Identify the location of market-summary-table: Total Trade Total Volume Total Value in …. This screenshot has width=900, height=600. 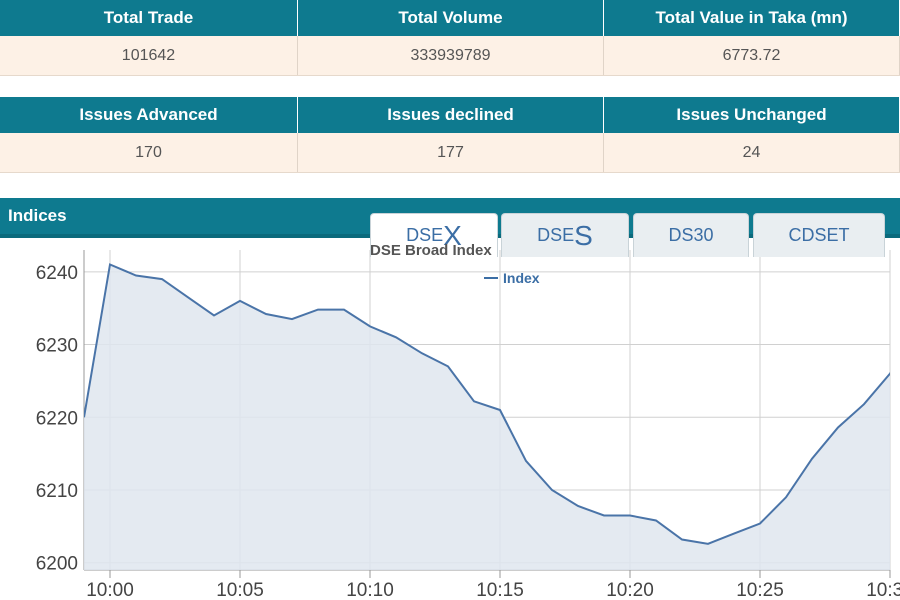
(450, 38).